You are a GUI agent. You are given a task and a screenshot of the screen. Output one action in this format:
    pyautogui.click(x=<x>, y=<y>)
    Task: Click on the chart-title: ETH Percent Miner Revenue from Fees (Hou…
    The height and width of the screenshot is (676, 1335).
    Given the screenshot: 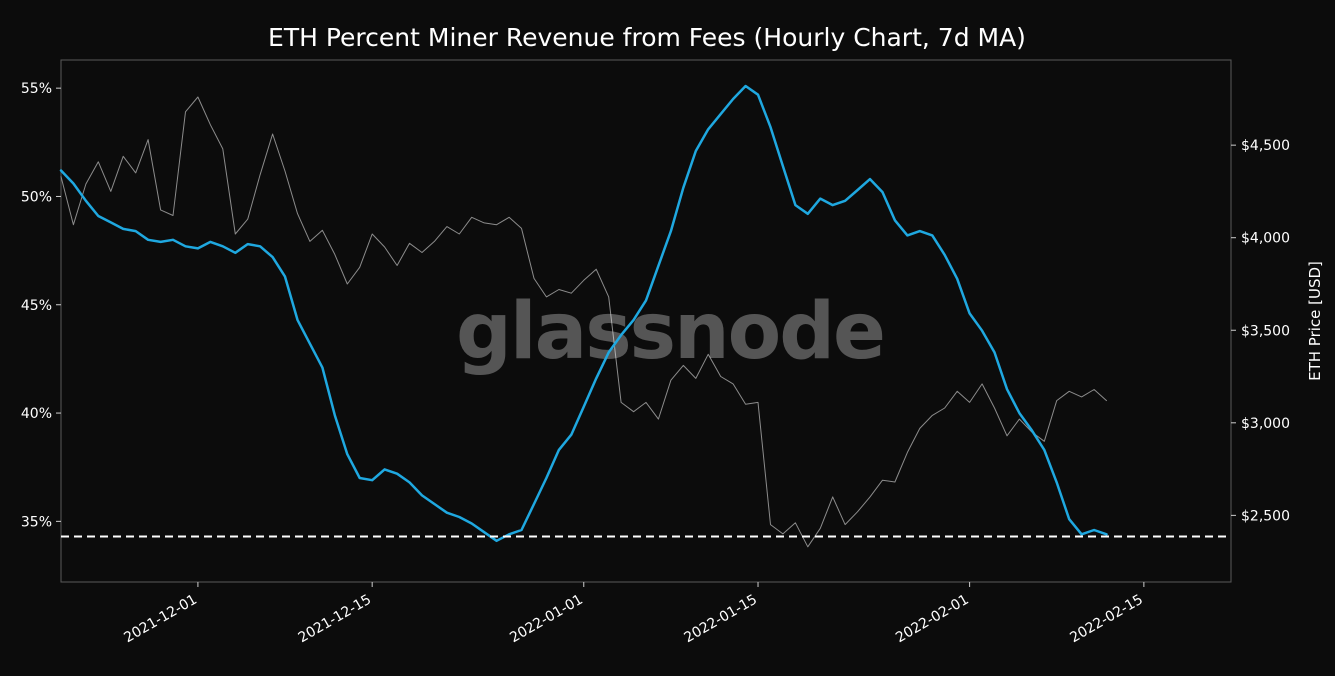 What is the action you would take?
    pyautogui.click(x=647, y=37)
    